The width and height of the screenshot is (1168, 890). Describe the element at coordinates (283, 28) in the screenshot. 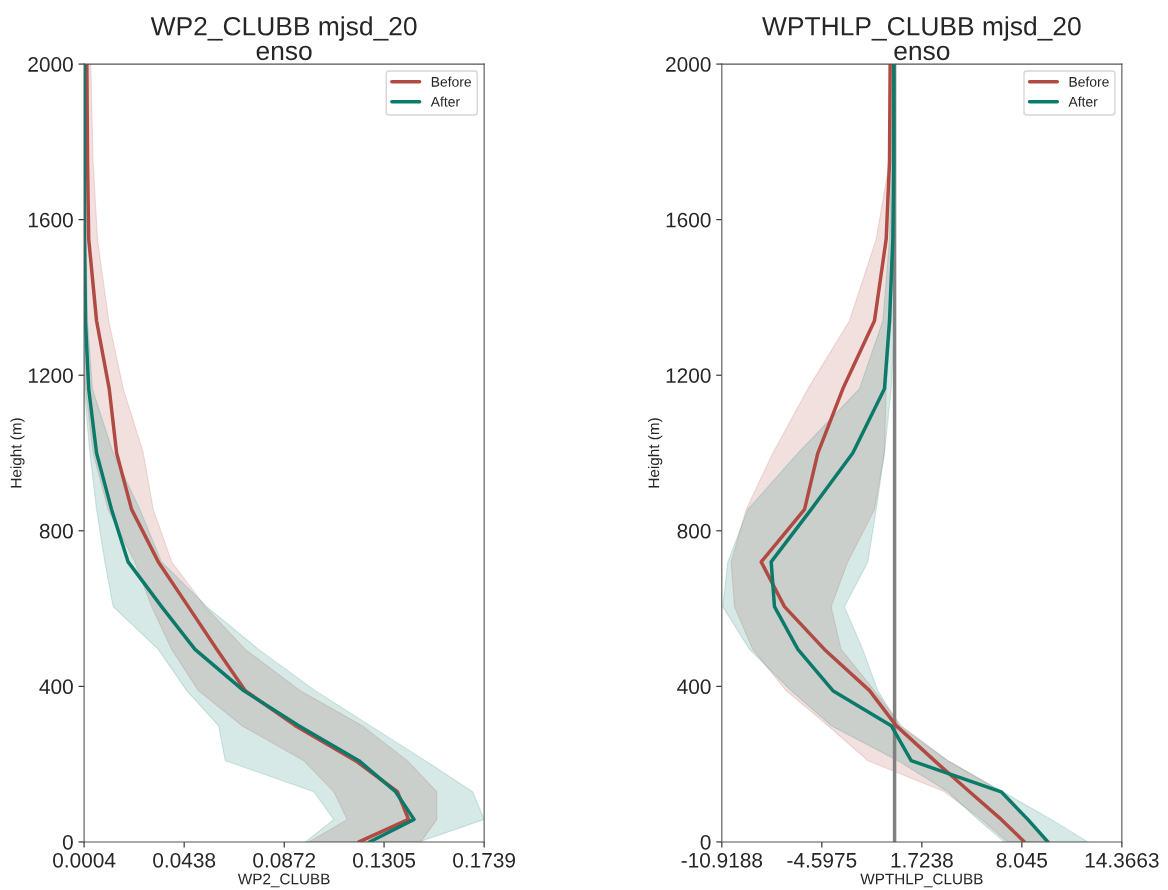

I see `chart-title: WP2_CLUBB mjsd_20` at that location.